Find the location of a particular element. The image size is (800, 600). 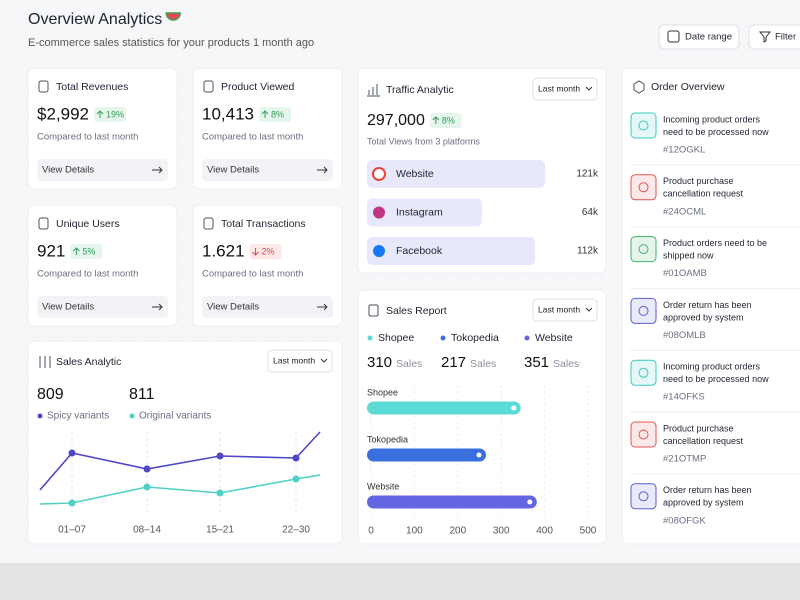

traffic-caption: Total Views from 3 platforms is located at coordinates (423, 141).